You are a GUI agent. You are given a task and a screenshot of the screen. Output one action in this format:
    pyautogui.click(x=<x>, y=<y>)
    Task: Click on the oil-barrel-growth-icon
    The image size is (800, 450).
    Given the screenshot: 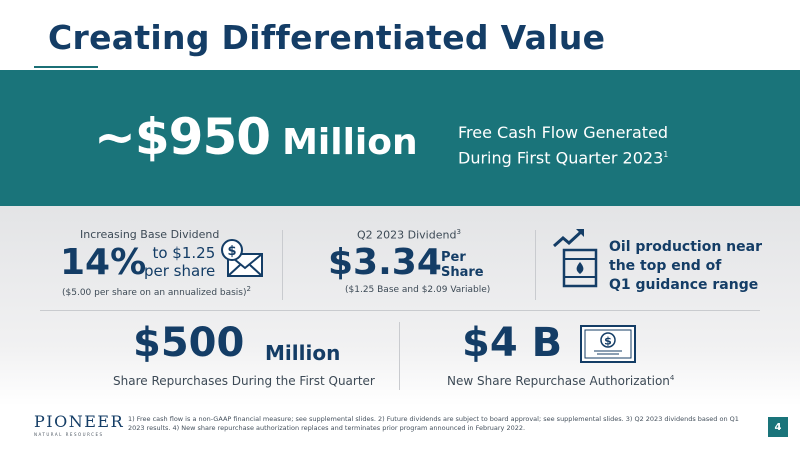 What is the action you would take?
    pyautogui.click(x=575, y=258)
    